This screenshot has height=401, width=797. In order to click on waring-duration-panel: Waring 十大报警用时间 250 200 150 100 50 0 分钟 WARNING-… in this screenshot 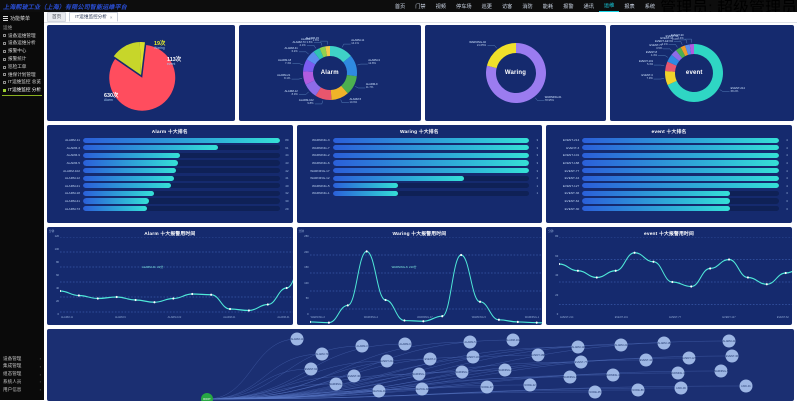, I will do `click(419, 276)`.